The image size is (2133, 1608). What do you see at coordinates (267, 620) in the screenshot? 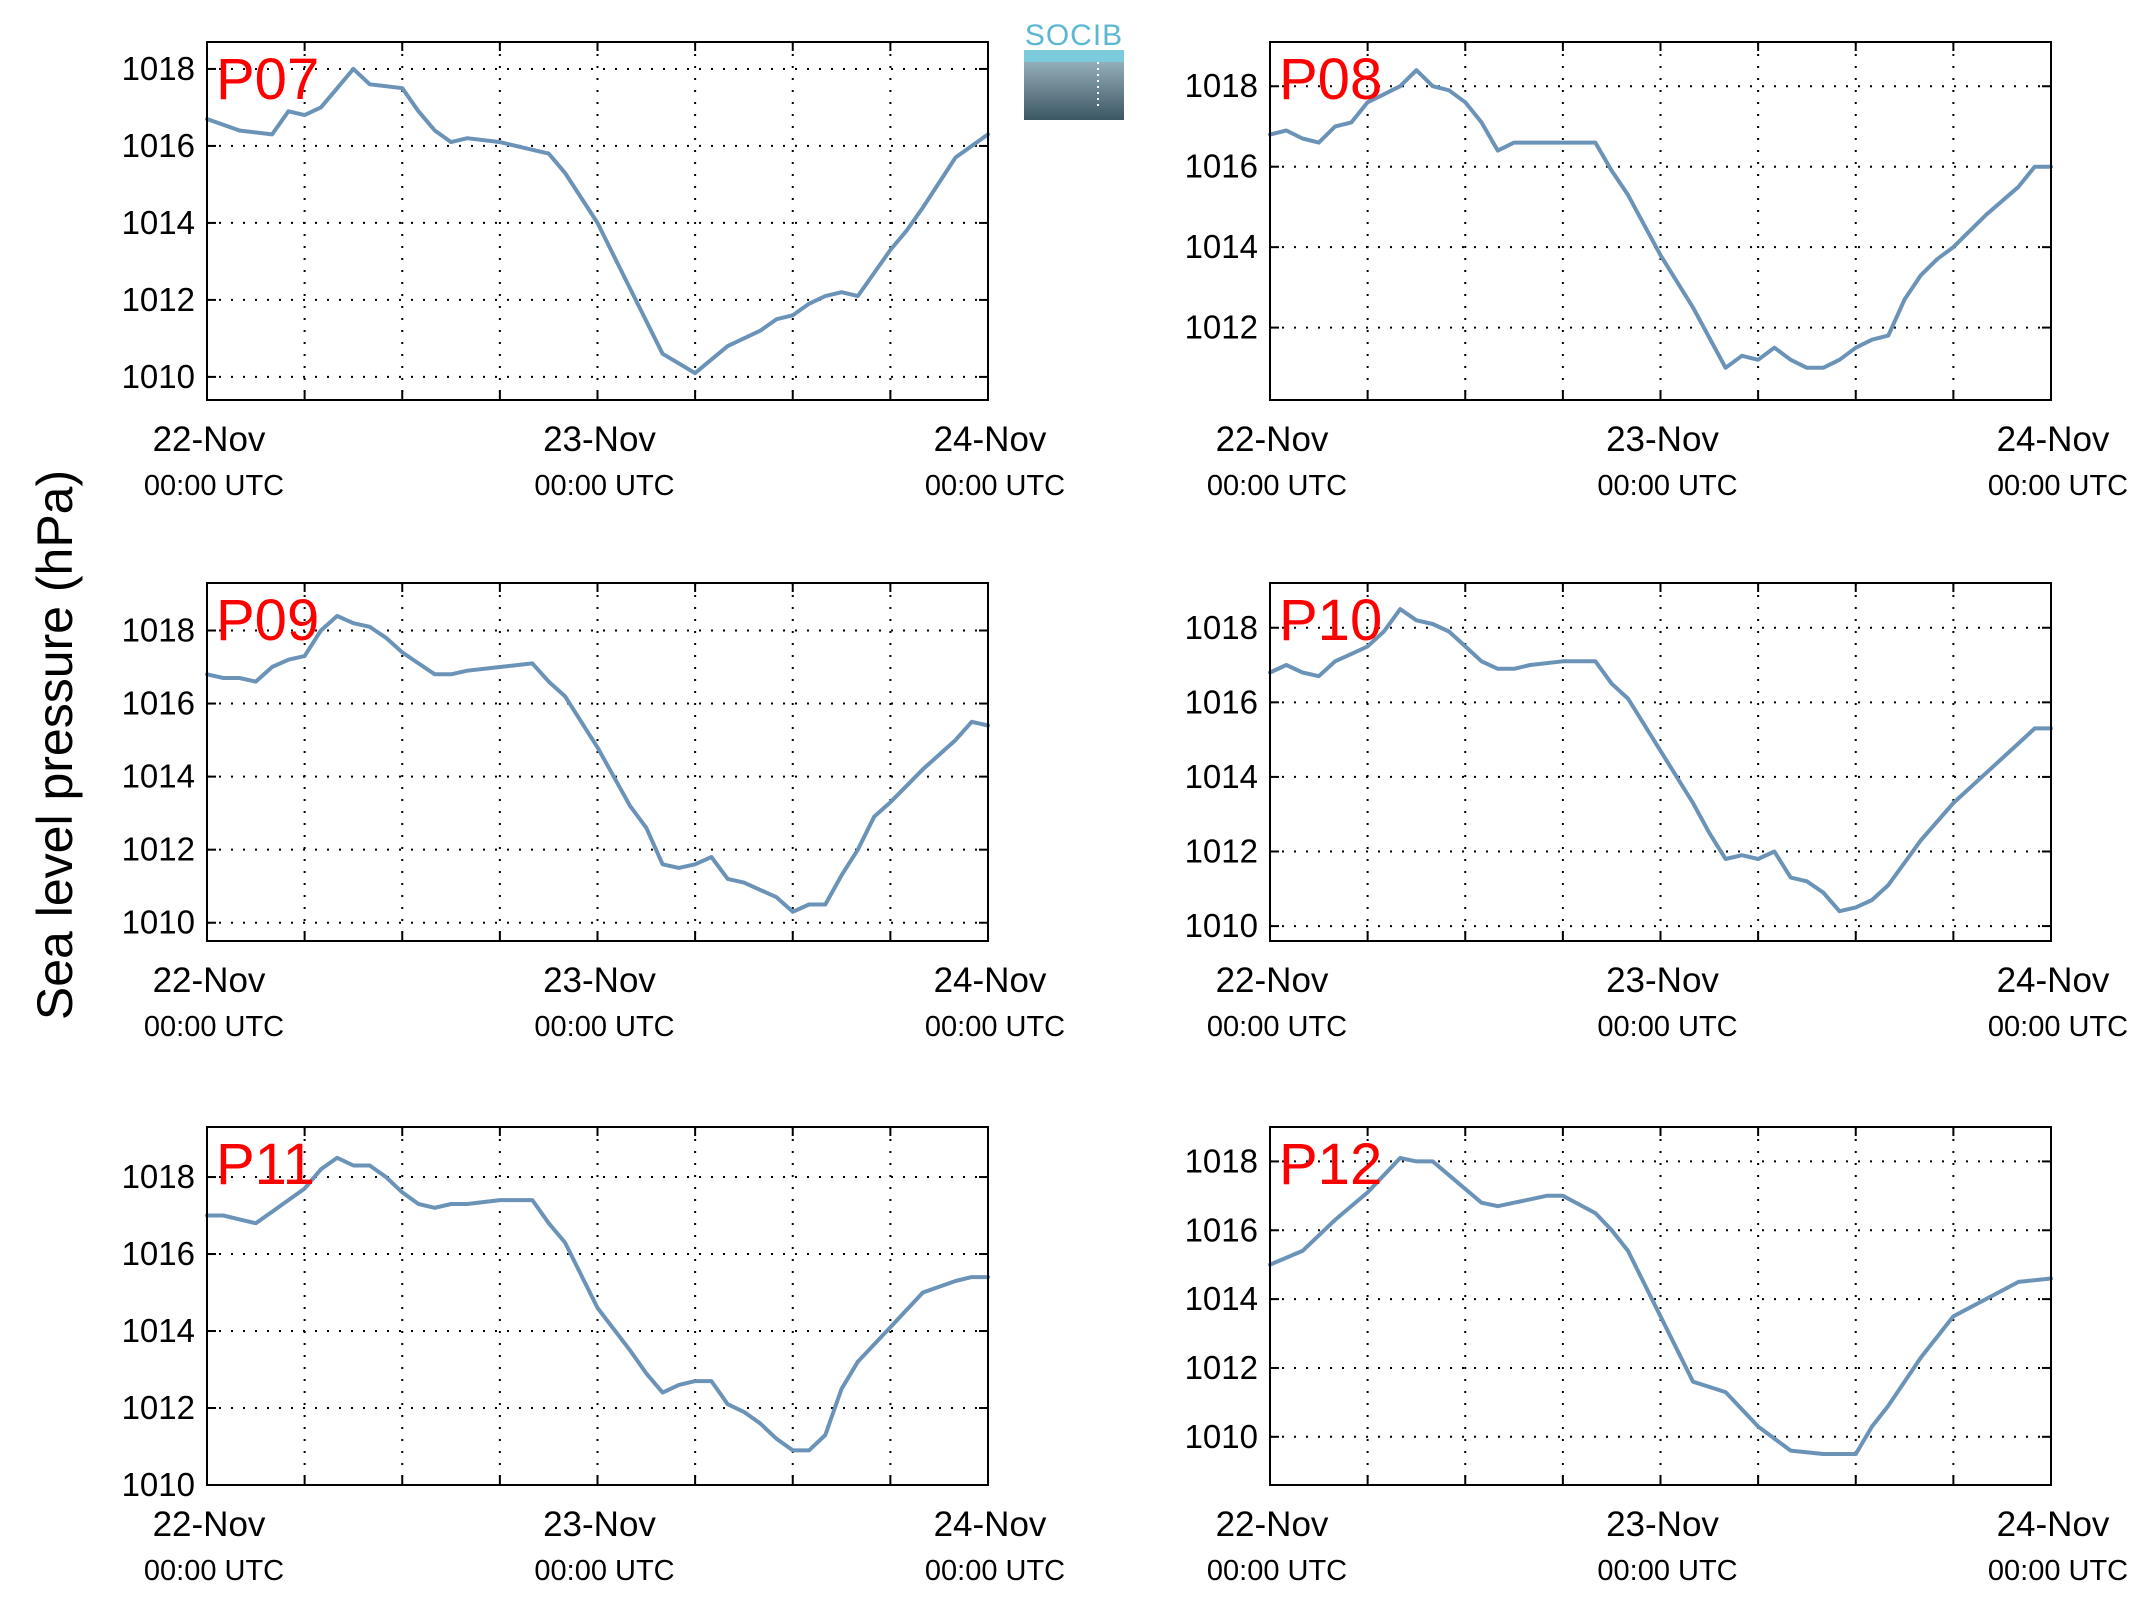
I see `panel-label: P09` at bounding box center [267, 620].